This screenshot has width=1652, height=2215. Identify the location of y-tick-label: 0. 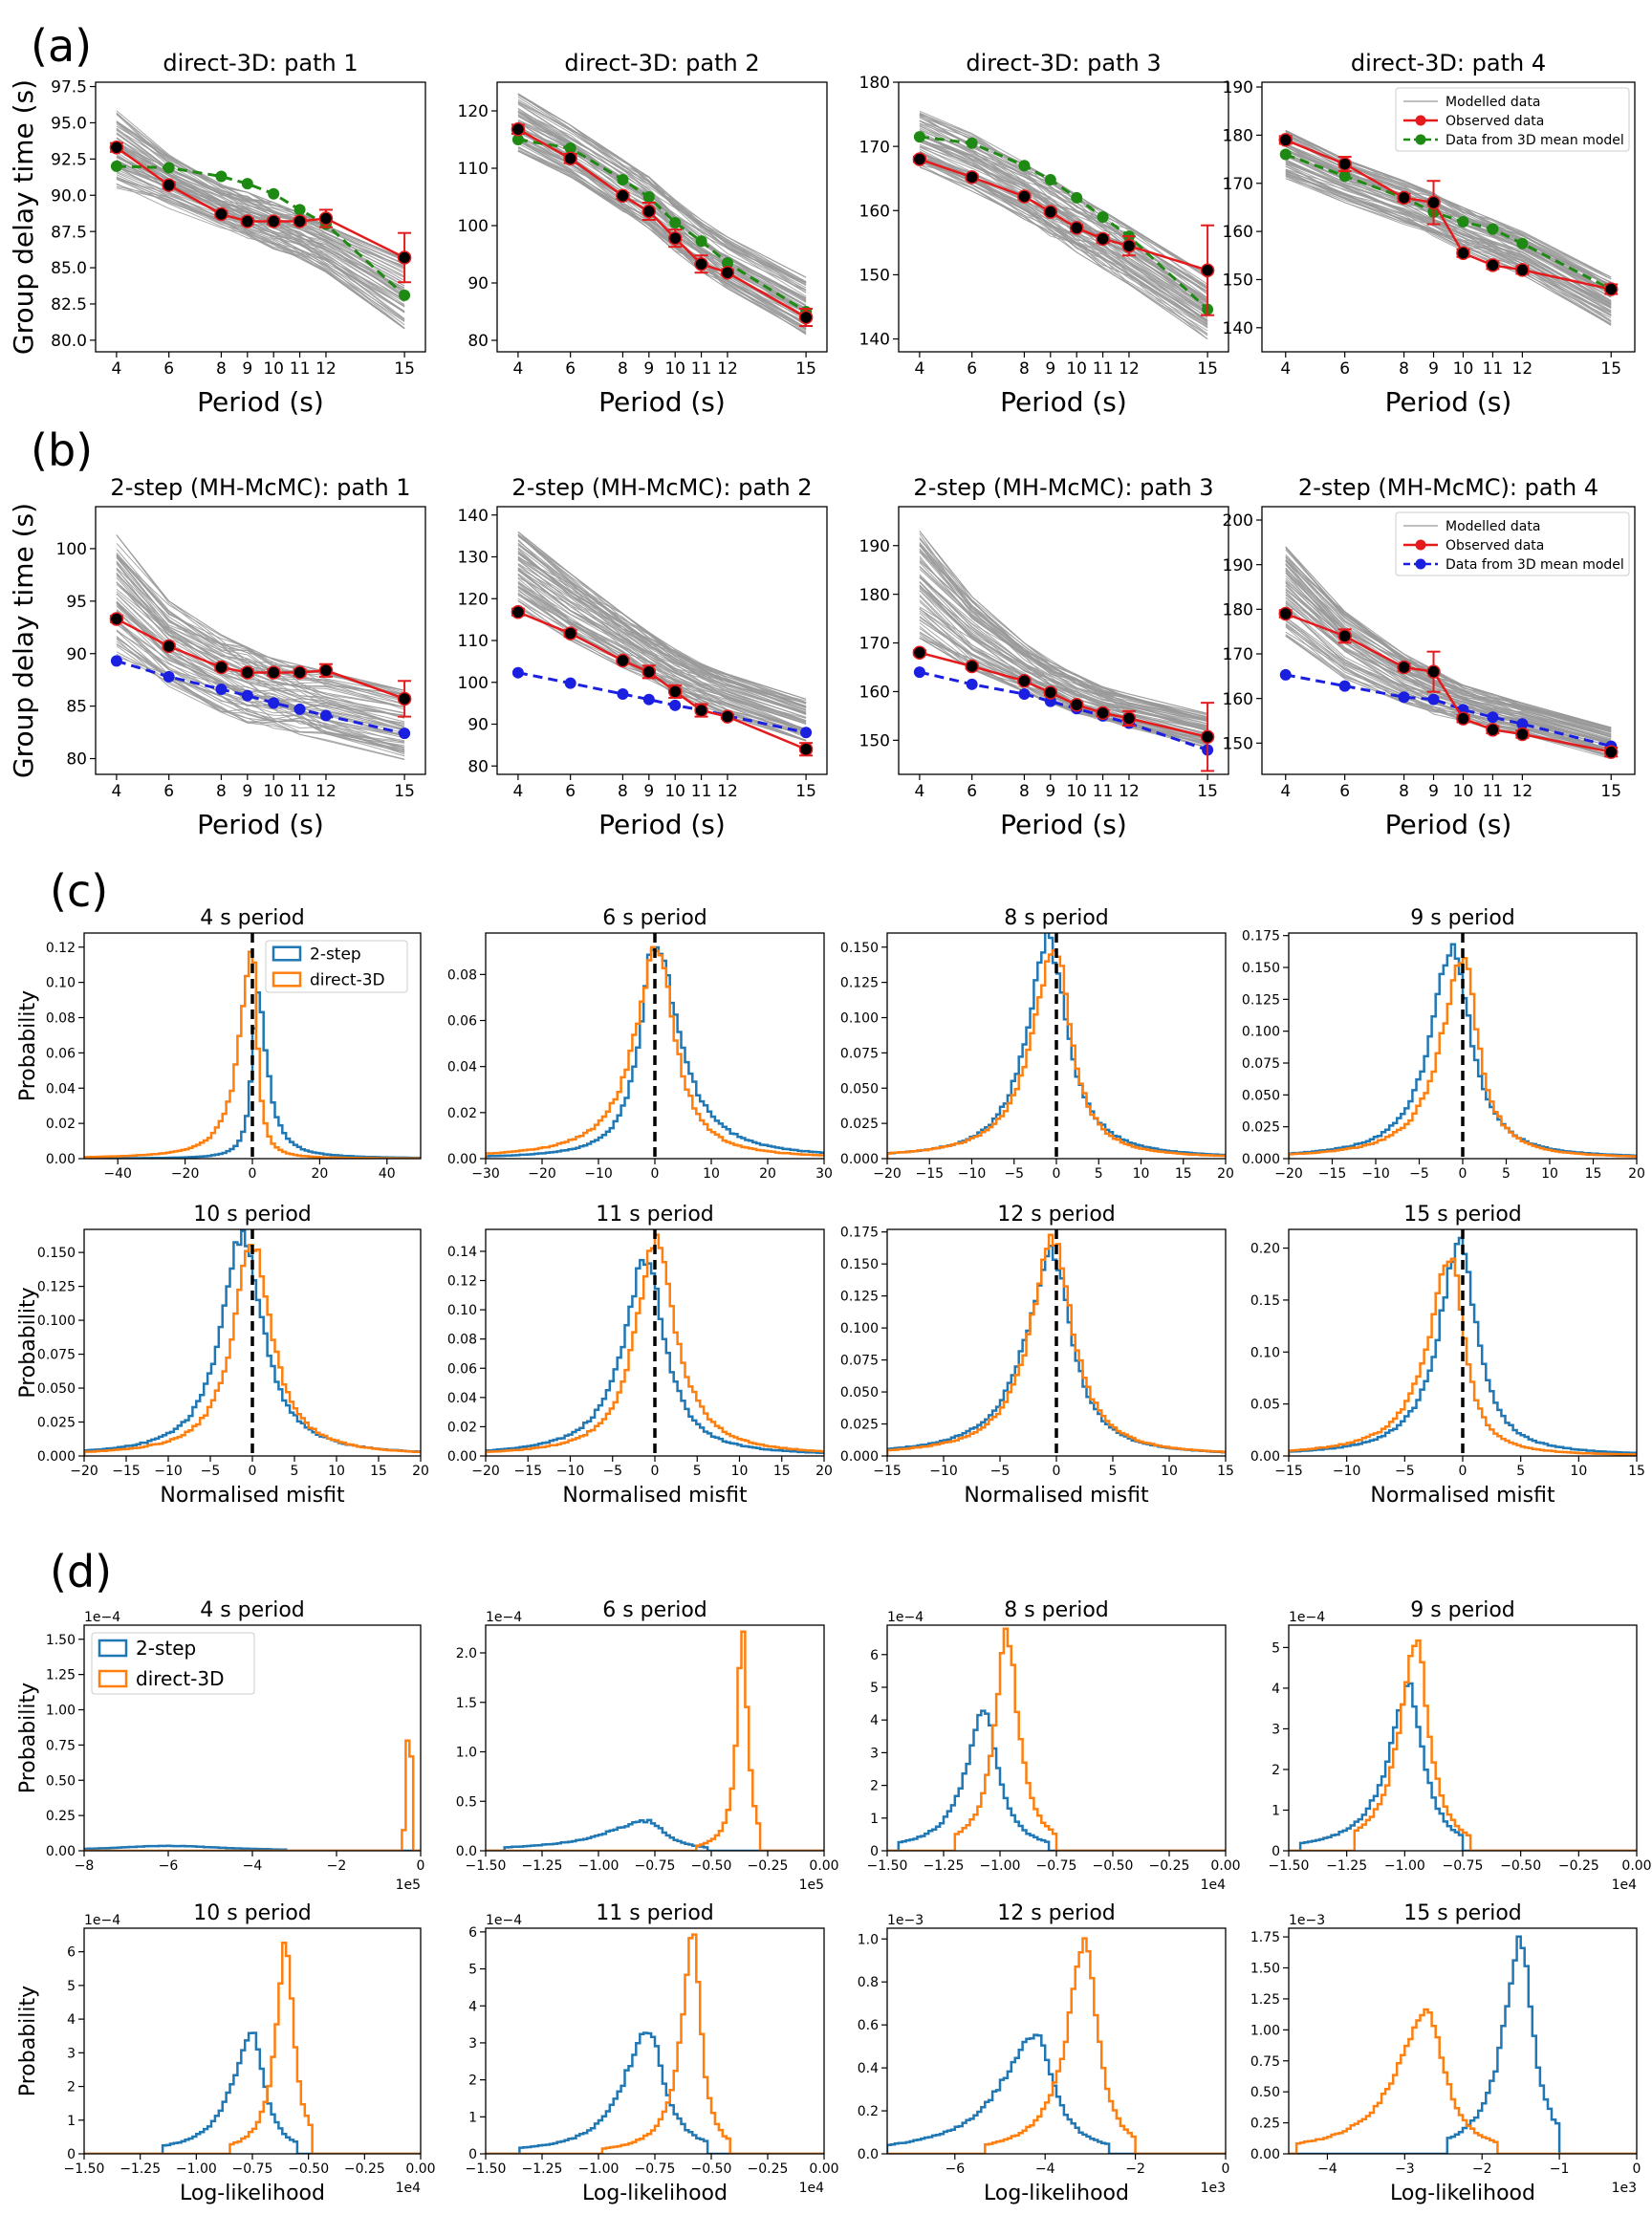
(472, 2154).